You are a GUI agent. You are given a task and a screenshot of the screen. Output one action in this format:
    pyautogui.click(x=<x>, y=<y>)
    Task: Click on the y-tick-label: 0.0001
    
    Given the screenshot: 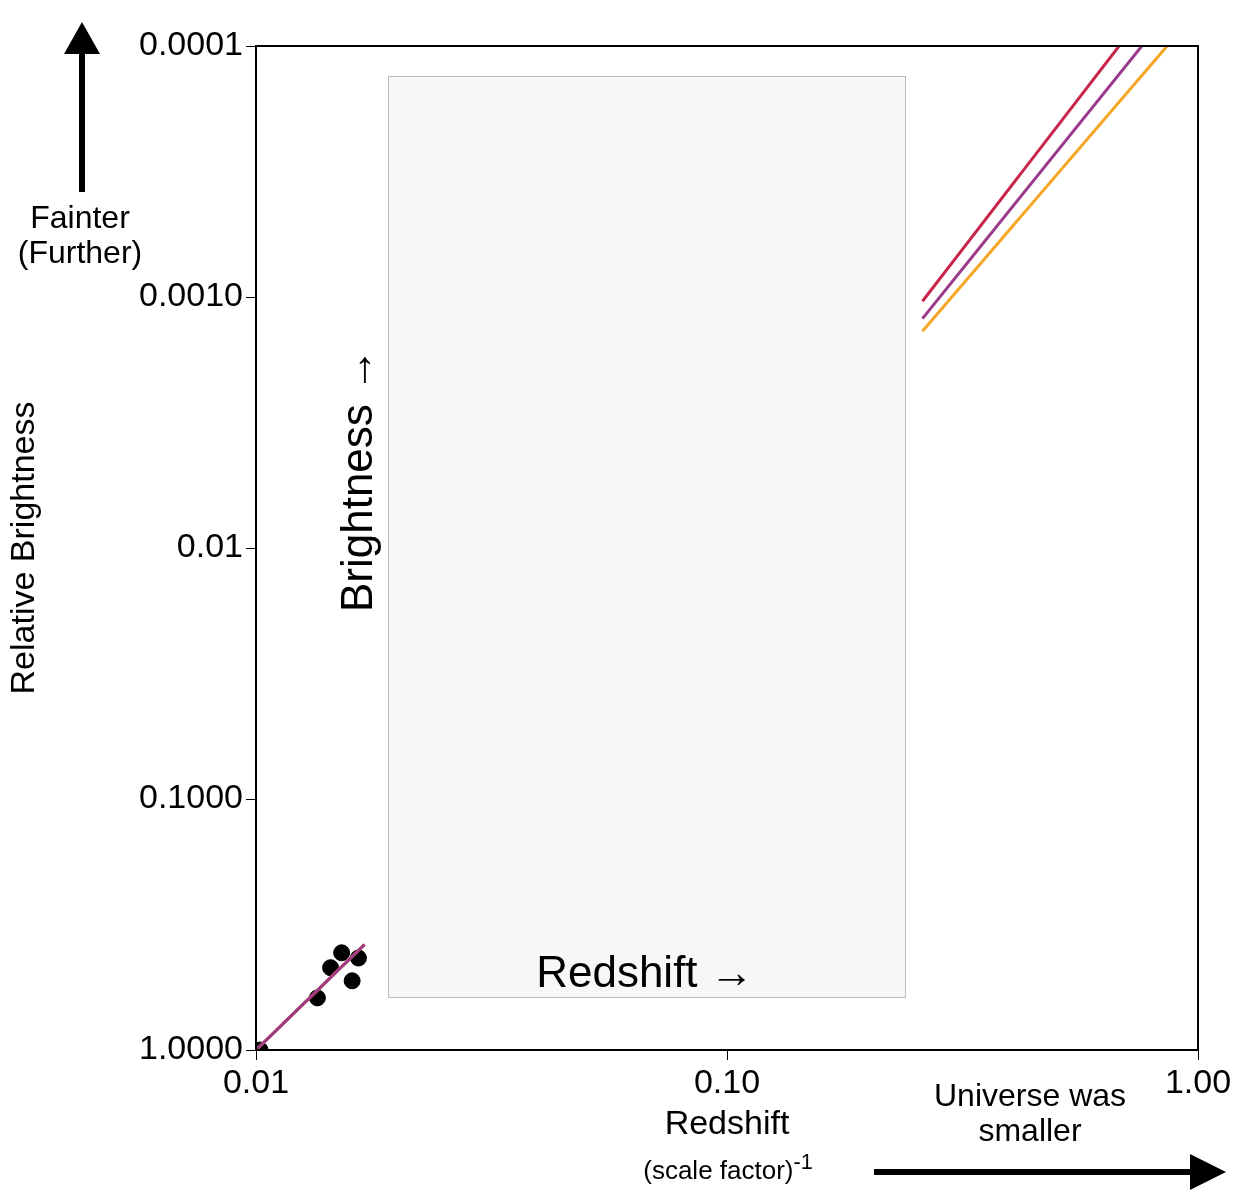 What is the action you would take?
    pyautogui.click(x=191, y=43)
    